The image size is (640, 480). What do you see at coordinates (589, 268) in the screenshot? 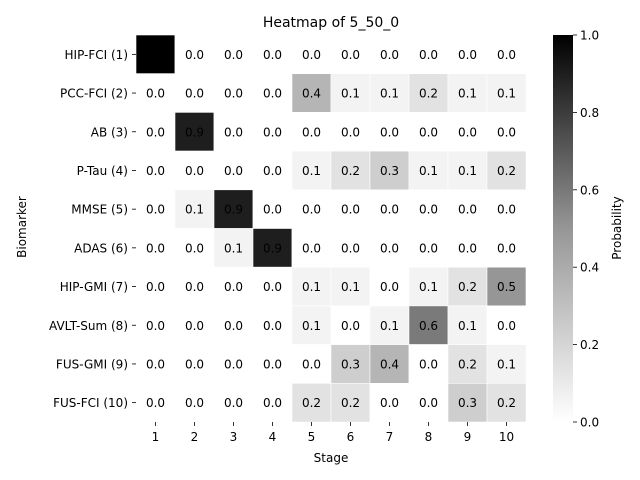
I see `colorbar-tick-label: 0.4` at bounding box center [589, 268].